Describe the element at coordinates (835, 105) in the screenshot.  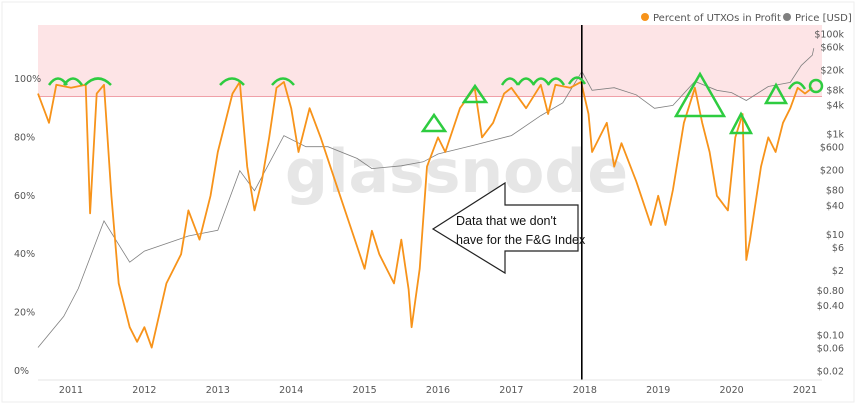
I see `y-right-tick-label: $4k` at that location.